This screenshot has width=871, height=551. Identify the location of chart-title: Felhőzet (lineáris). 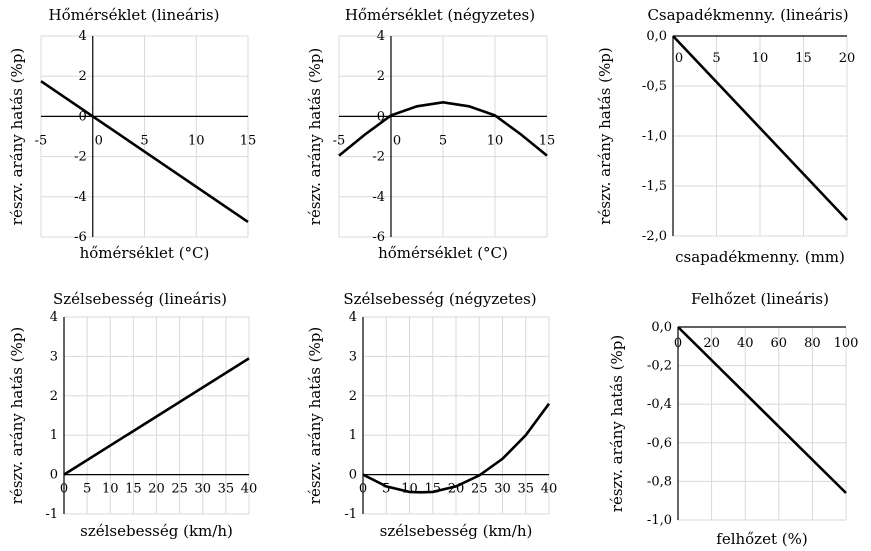
(760, 299).